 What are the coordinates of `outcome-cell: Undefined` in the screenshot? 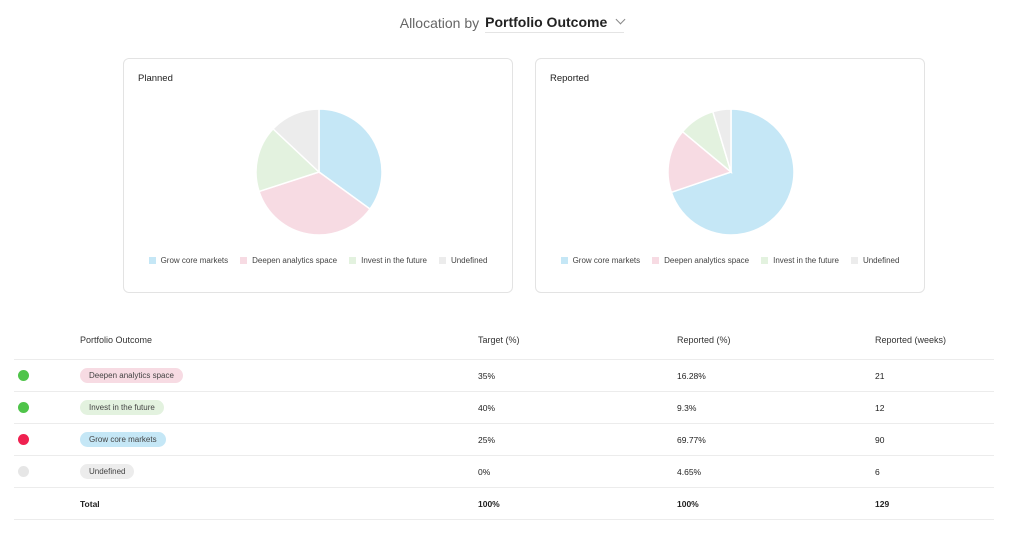 It's located at (107, 471).